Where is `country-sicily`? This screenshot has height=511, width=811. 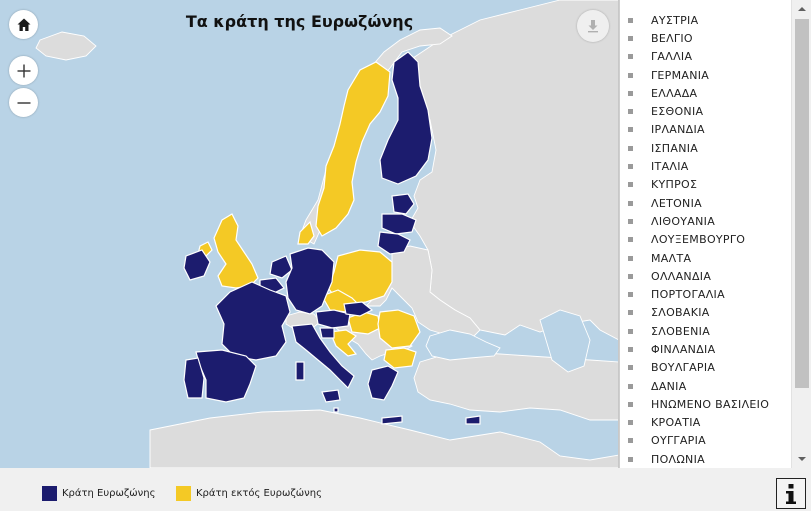
country-sicily is located at coordinates (331, 396).